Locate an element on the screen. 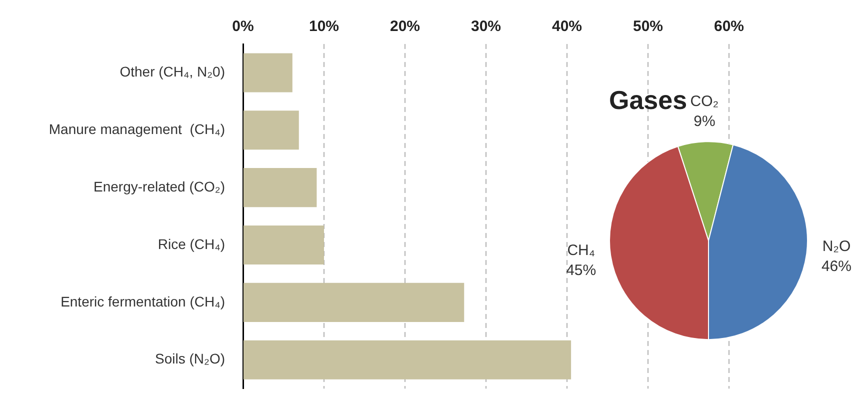  y-tick-label: Other (CH₄, N₂0) is located at coordinates (172, 72).